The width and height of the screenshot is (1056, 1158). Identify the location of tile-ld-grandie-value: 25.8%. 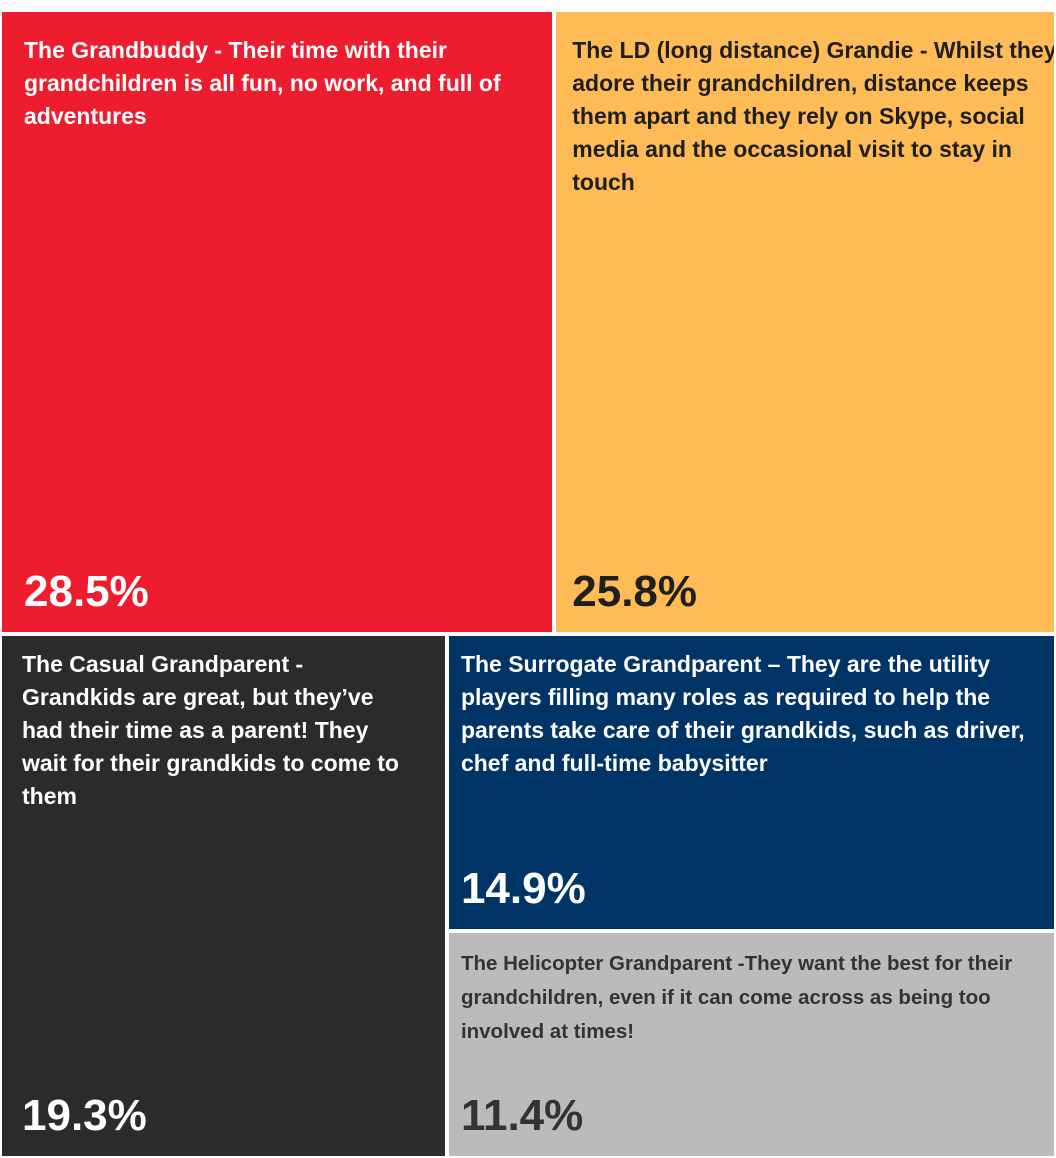
(635, 591).